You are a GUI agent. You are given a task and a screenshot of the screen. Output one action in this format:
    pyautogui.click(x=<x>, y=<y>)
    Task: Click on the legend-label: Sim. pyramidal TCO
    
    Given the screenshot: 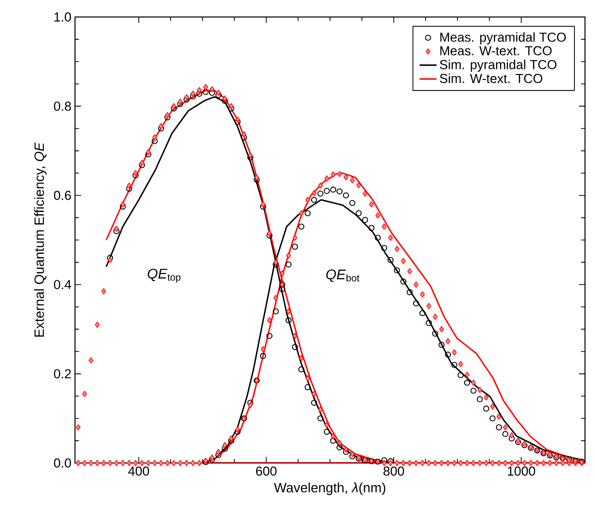 What is the action you would take?
    pyautogui.click(x=498, y=66)
    